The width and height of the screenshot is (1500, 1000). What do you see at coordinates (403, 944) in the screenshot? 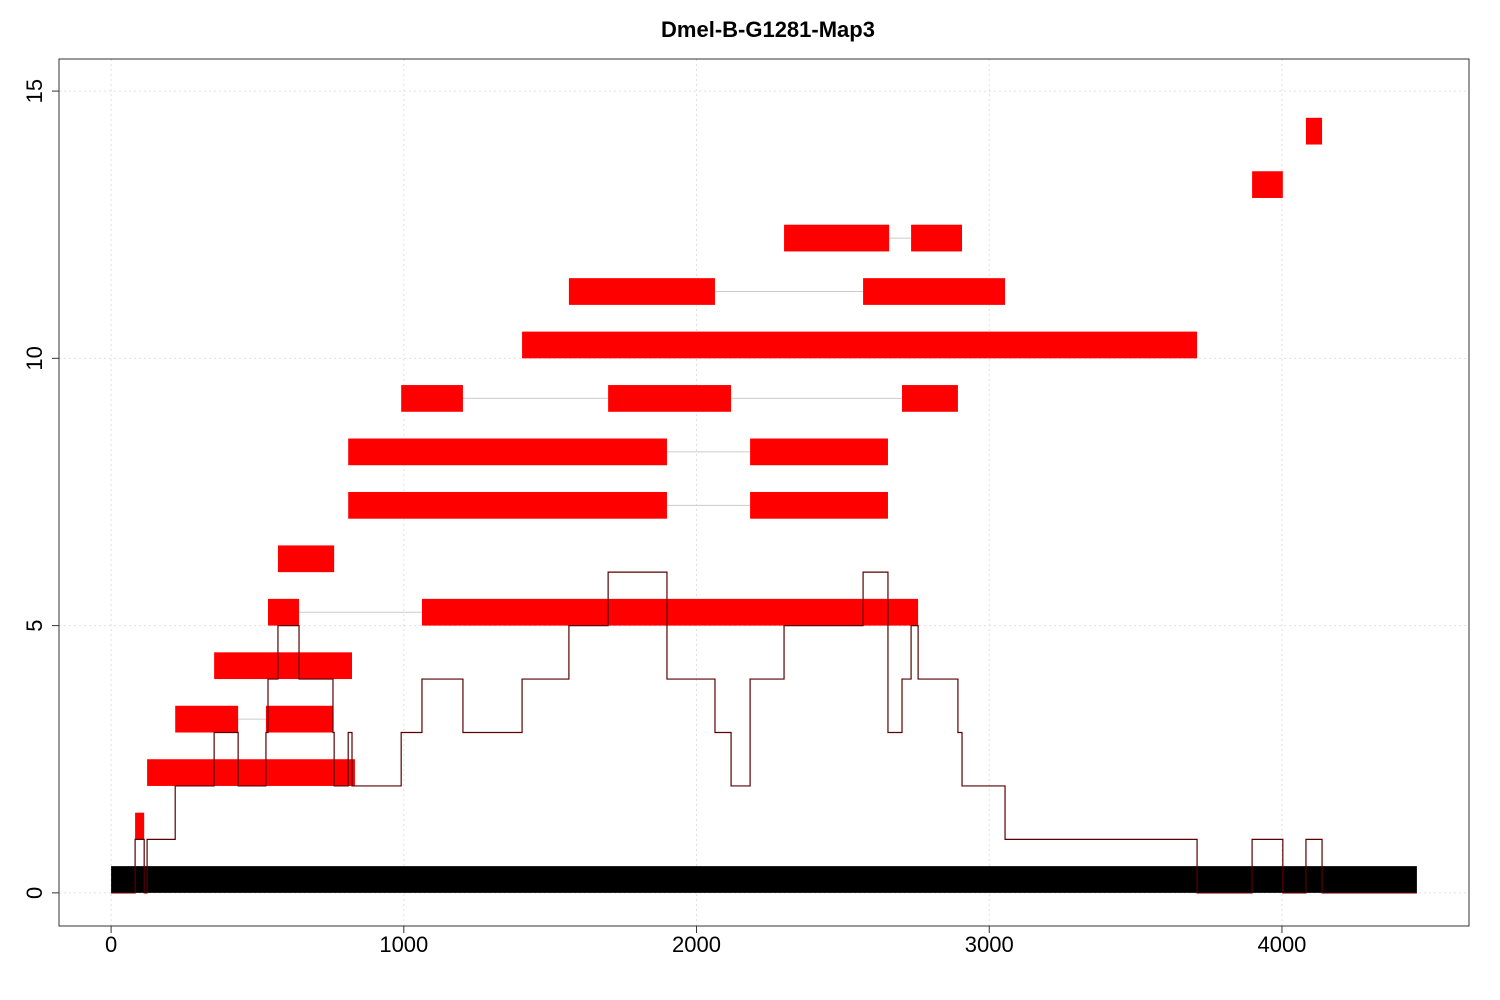
I see `x-tick-label: 1000` at bounding box center [403, 944].